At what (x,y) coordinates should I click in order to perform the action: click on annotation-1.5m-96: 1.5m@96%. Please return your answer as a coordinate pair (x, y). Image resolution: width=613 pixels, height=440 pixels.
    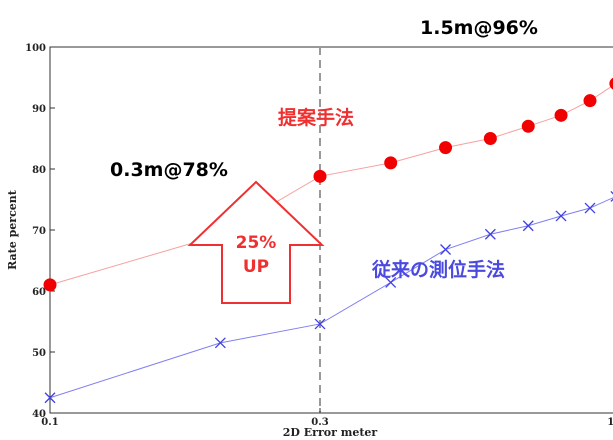
    Looking at the image, I should click on (479, 28).